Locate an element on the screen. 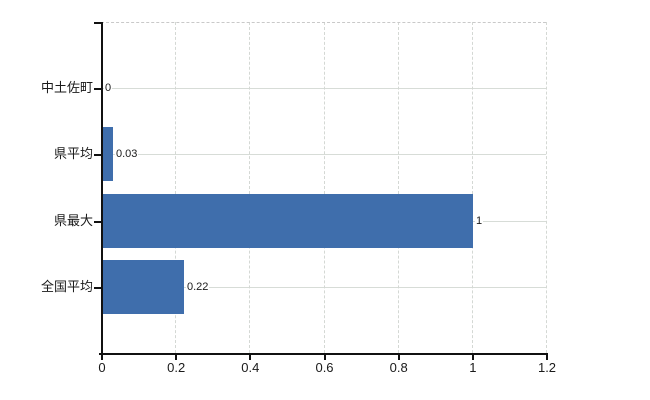 Image resolution: width=650 pixels, height=400 pixels. x-tick-label: 1.2 is located at coordinates (547, 367).